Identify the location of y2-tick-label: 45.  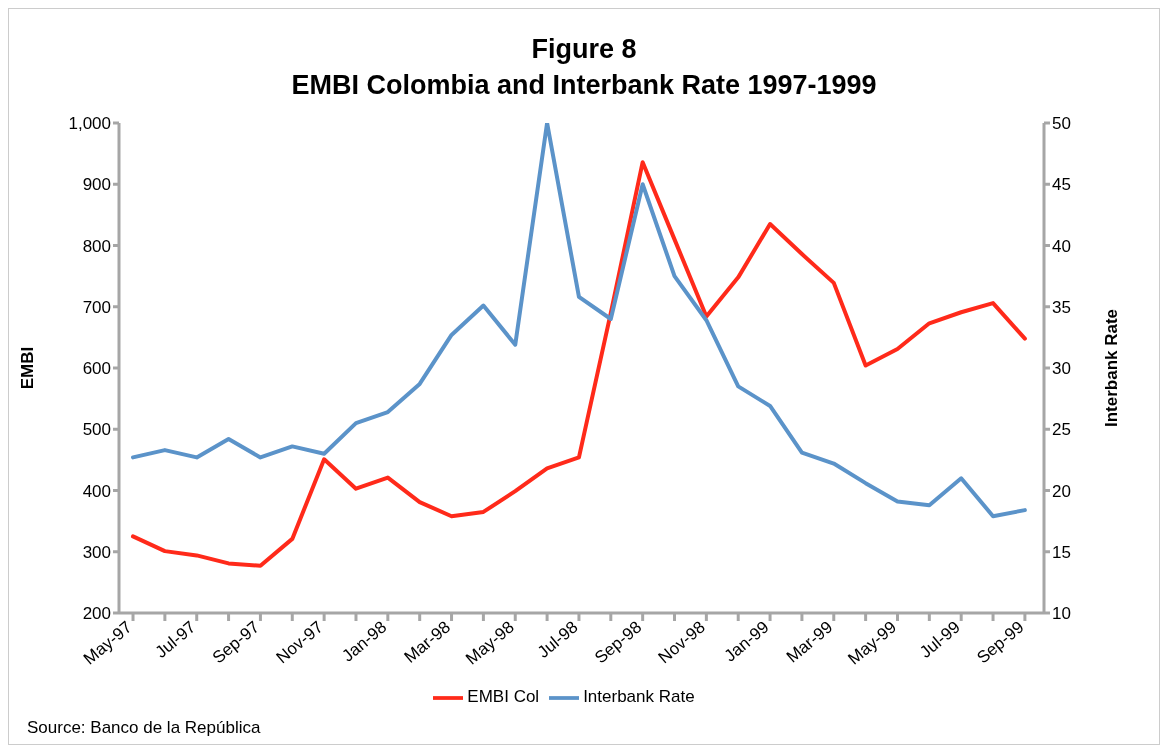
(1061, 185).